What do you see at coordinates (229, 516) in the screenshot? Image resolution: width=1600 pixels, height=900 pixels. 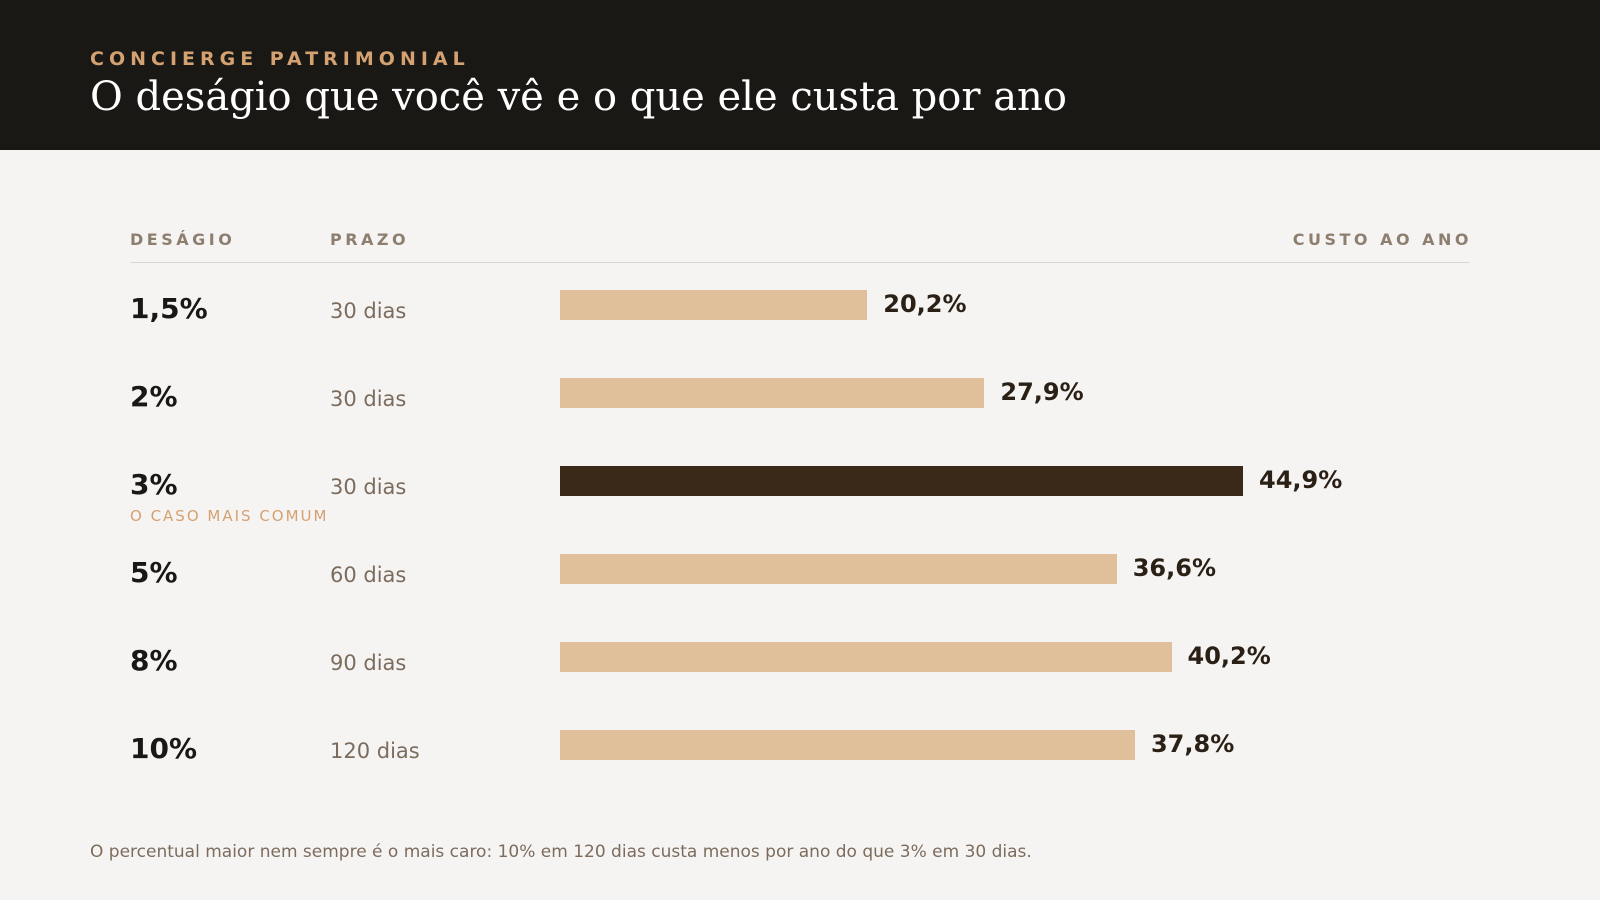 I see `row-note: O CASO MAIS COMUM` at bounding box center [229, 516].